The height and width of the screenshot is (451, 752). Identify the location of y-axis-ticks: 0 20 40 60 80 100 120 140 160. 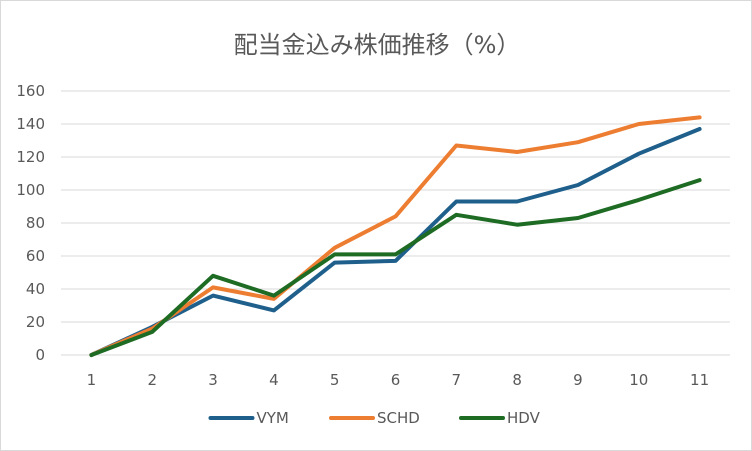
(30, 223).